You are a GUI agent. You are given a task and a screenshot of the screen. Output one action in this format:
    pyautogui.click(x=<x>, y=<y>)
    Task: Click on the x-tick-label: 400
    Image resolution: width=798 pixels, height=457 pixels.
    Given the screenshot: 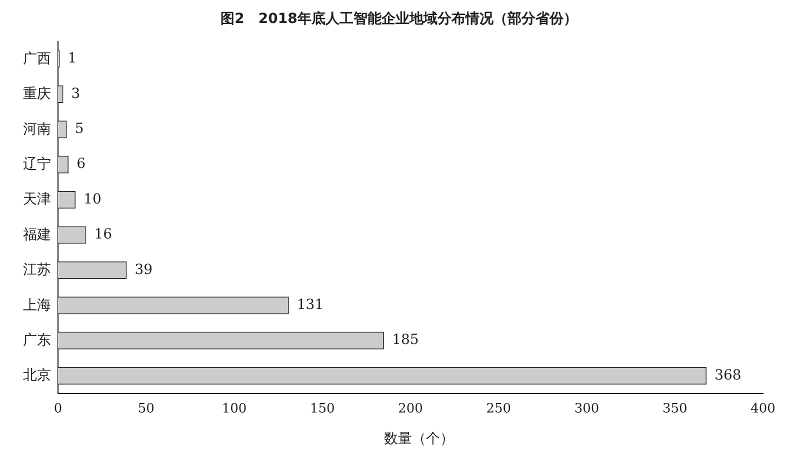 What is the action you would take?
    pyautogui.click(x=763, y=409)
    